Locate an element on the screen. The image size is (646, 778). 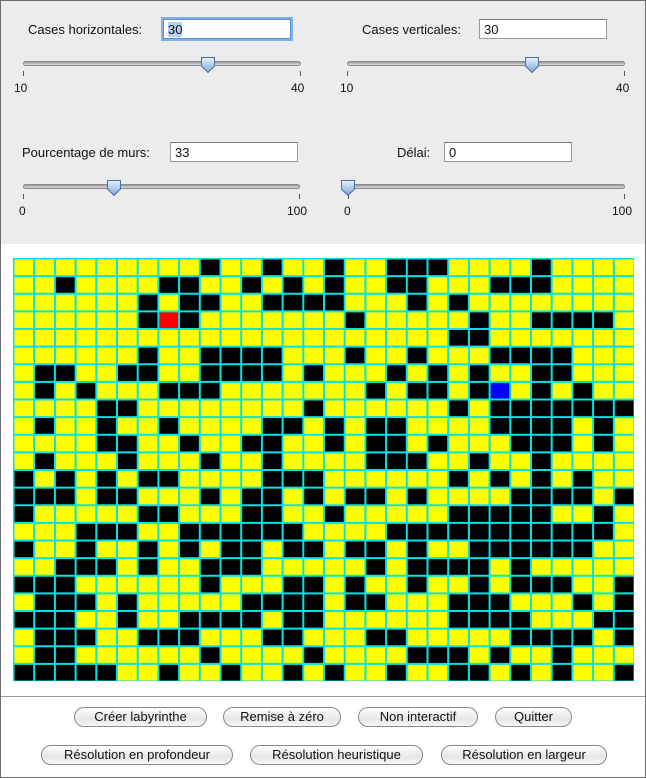
vertical-cells-field: 30 is located at coordinates (543, 29).